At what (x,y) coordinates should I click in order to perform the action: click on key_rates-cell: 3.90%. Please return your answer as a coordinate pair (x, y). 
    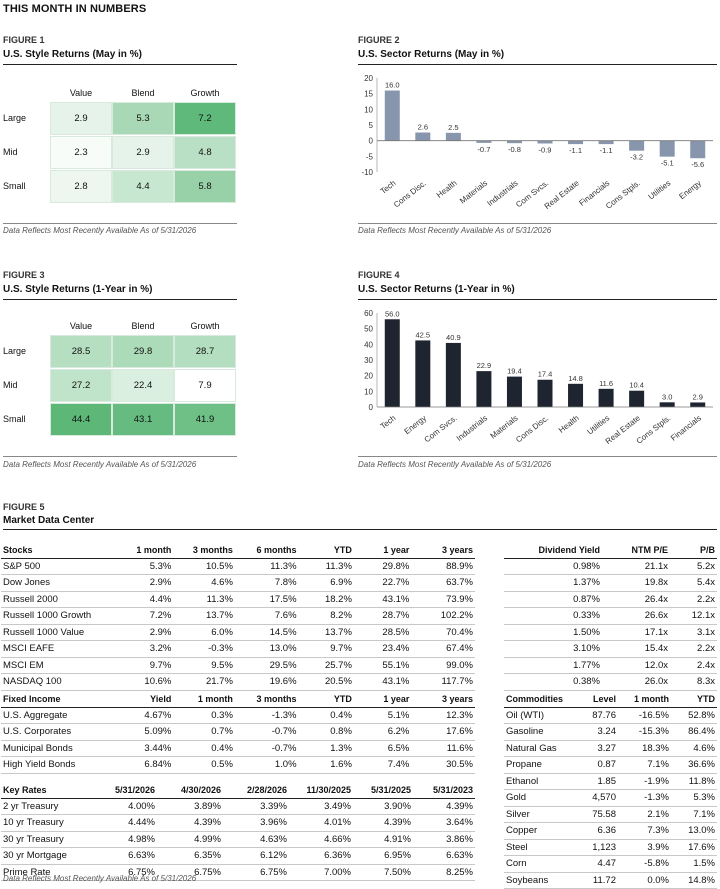
    Looking at the image, I should click on (383, 806).